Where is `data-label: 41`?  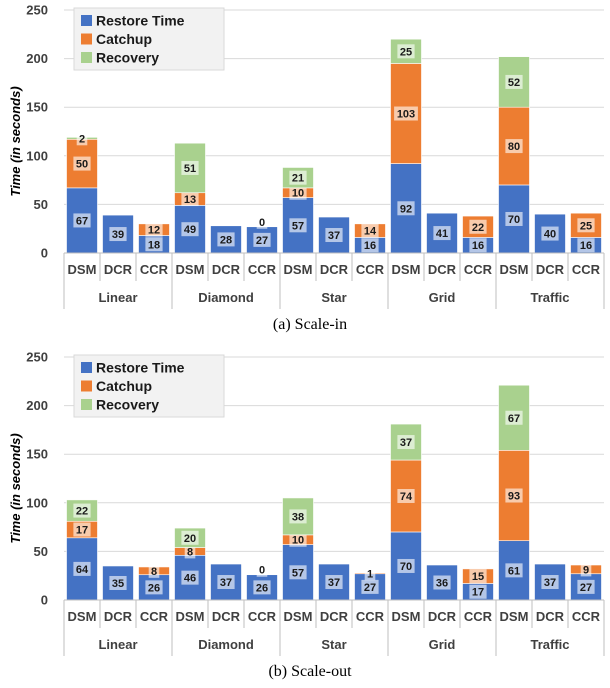 data-label: 41 is located at coordinates (442, 234).